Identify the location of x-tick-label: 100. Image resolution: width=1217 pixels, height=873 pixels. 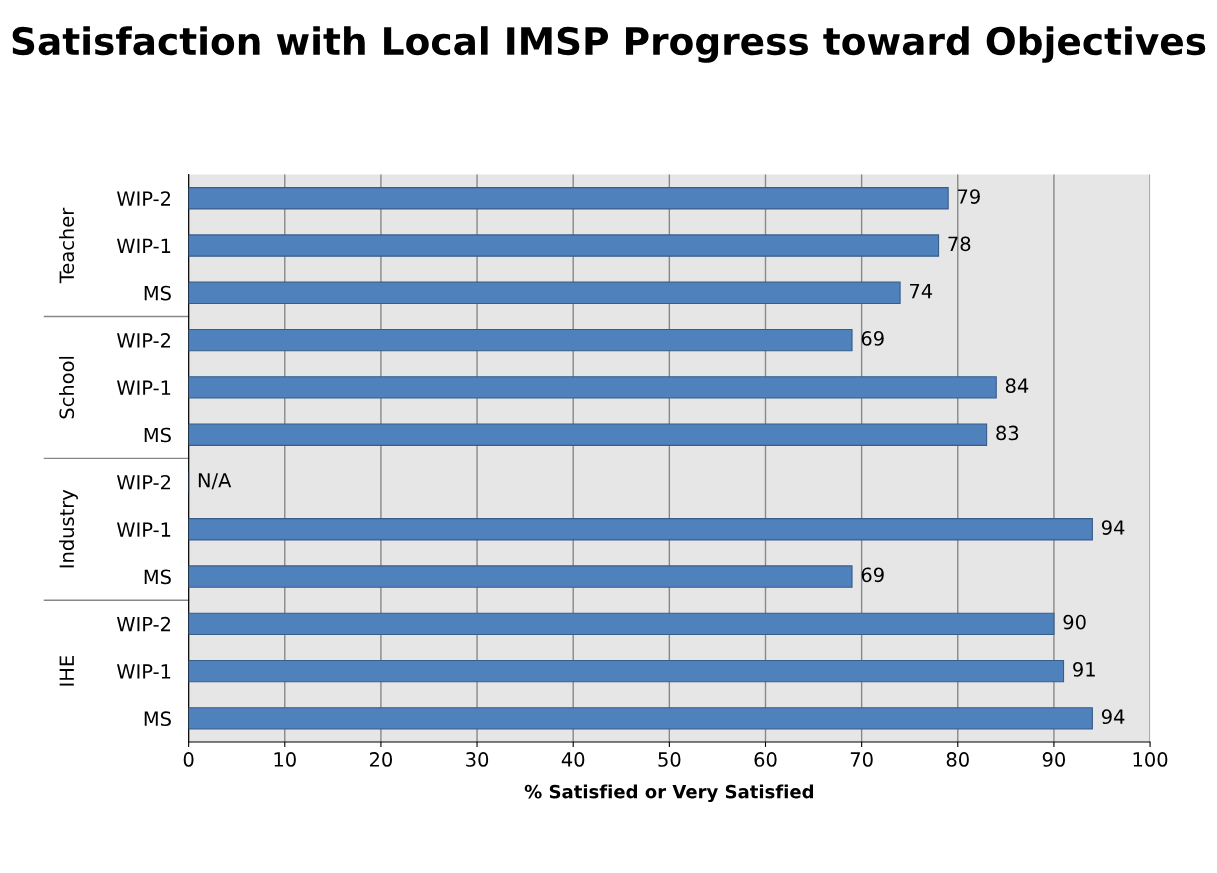
(1150, 759).